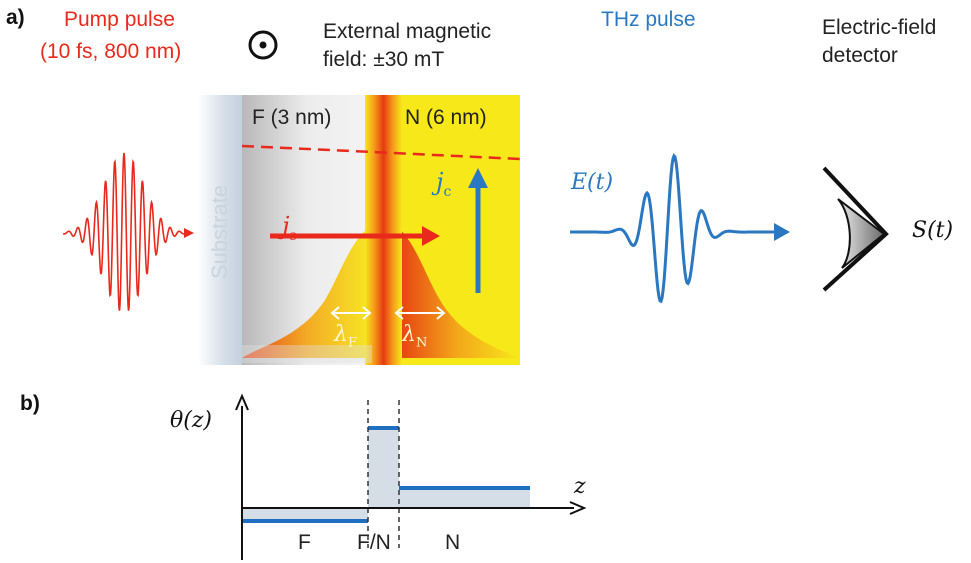 Image resolution: width=971 pixels, height=563 pixels. What do you see at coordinates (578, 508) in the screenshot?
I see `x-axis-arrowhead` at bounding box center [578, 508].